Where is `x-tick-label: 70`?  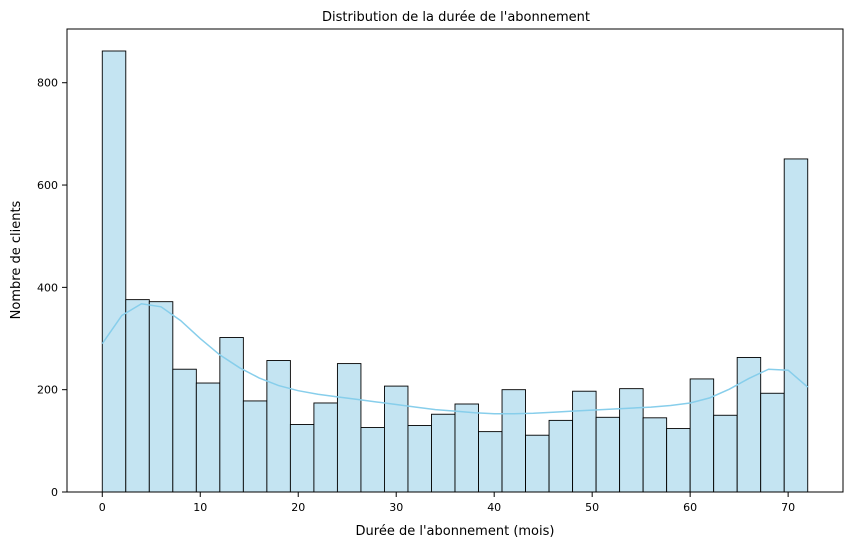
x-tick-label: 70 is located at coordinates (788, 507).